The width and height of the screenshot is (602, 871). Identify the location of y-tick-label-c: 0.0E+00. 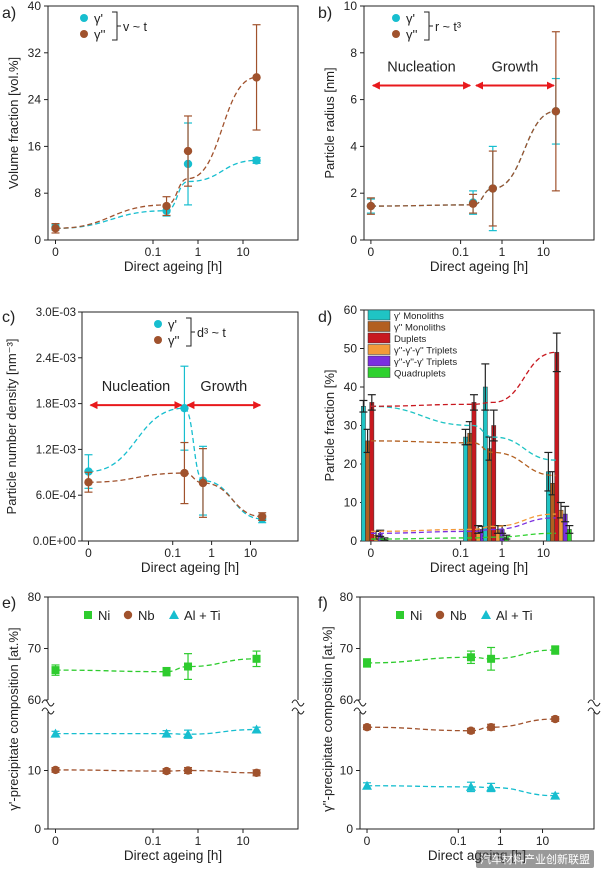
(54, 542).